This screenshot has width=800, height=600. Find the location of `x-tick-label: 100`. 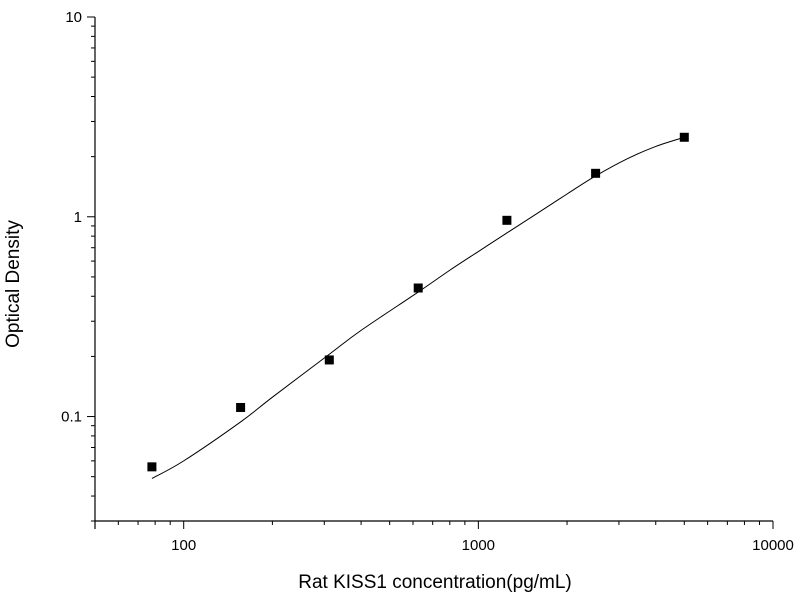

x-tick-label: 100 is located at coordinates (183, 545).